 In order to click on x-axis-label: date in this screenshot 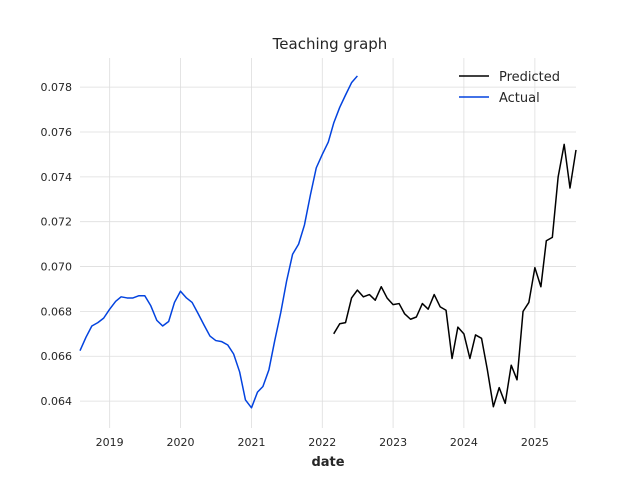, I will do `click(327, 462)`.